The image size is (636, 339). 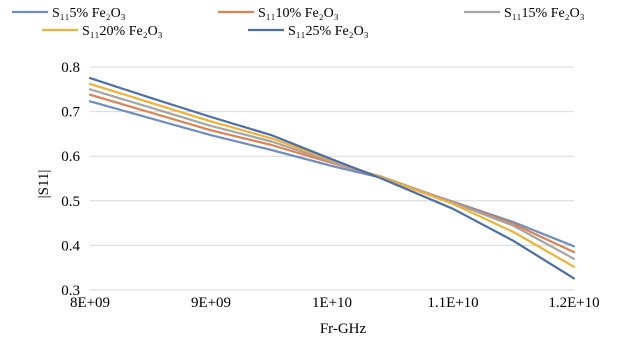 I want to click on x-tick-label: 1.1E+10, so click(x=452, y=303).